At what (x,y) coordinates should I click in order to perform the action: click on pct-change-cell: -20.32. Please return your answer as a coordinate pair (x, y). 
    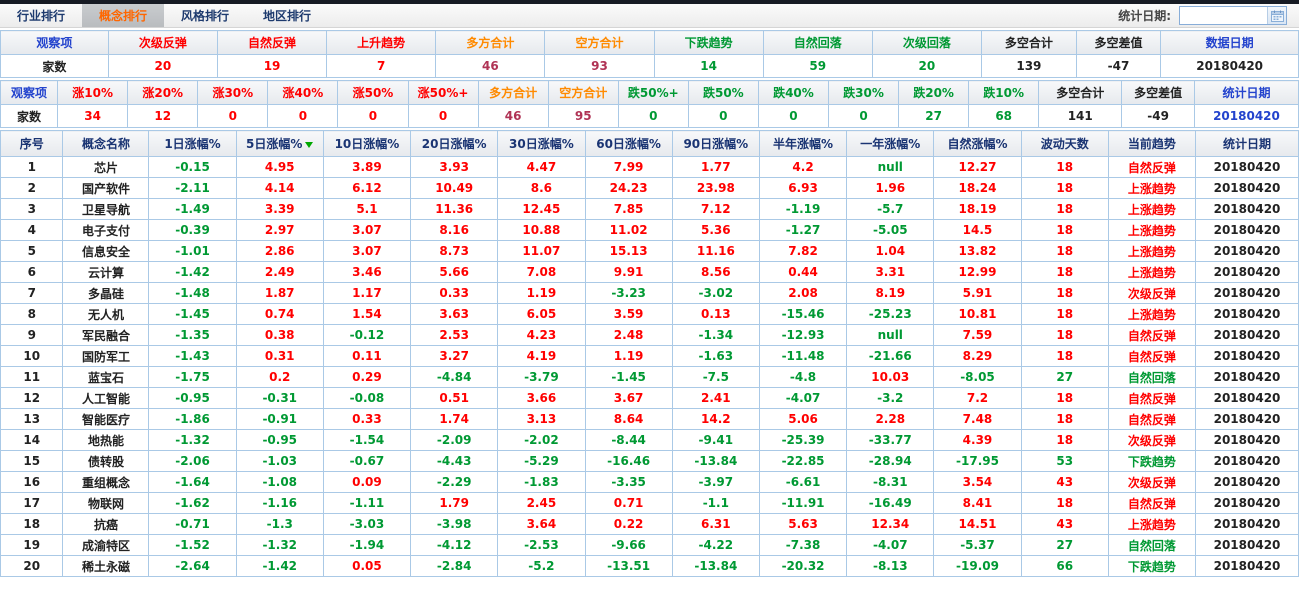
    Looking at the image, I should click on (803, 566).